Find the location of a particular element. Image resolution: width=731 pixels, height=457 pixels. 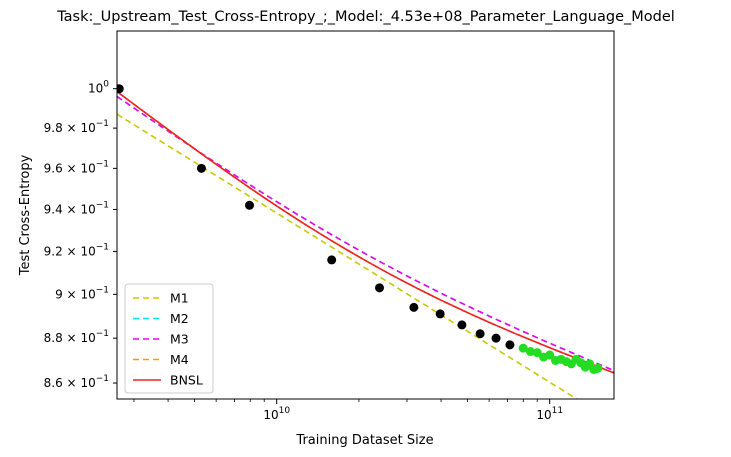

legend-label-m4: M4 is located at coordinates (179, 359).